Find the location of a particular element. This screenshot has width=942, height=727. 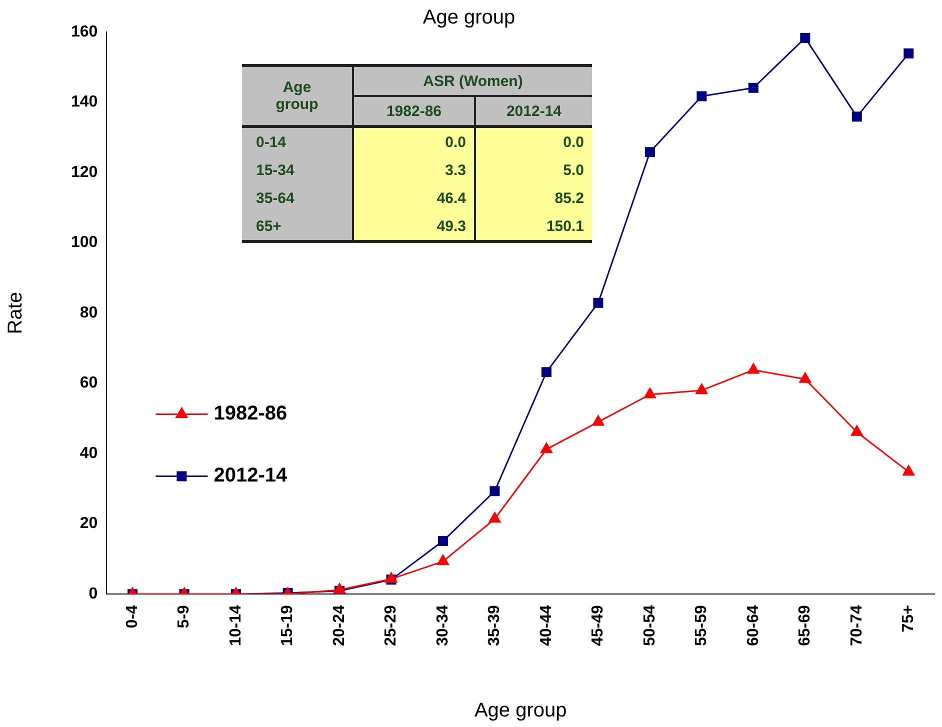

x-tick-label: 25-29 is located at coordinates (391, 625).